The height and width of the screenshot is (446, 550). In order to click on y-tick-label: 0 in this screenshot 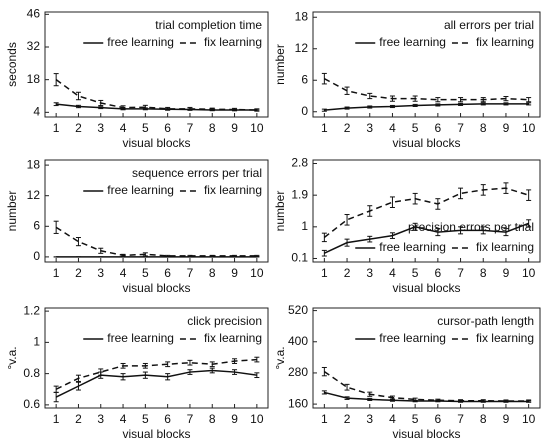, I will do `click(36, 256)`.